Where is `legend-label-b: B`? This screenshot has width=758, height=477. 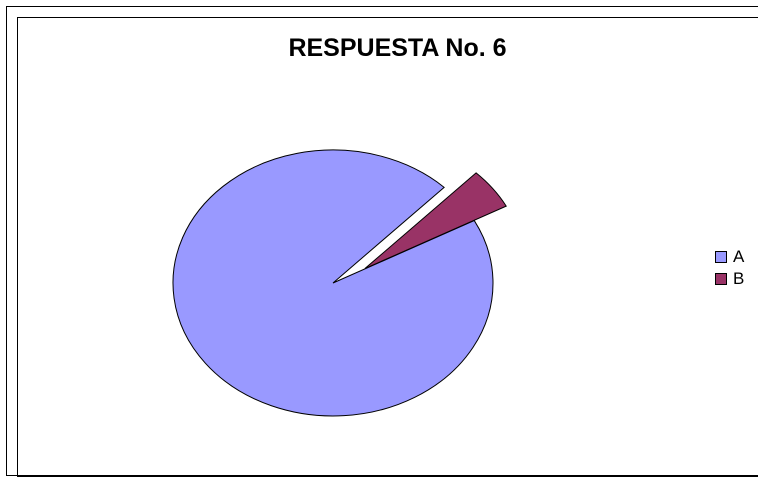 legend-label-b: B is located at coordinates (739, 278).